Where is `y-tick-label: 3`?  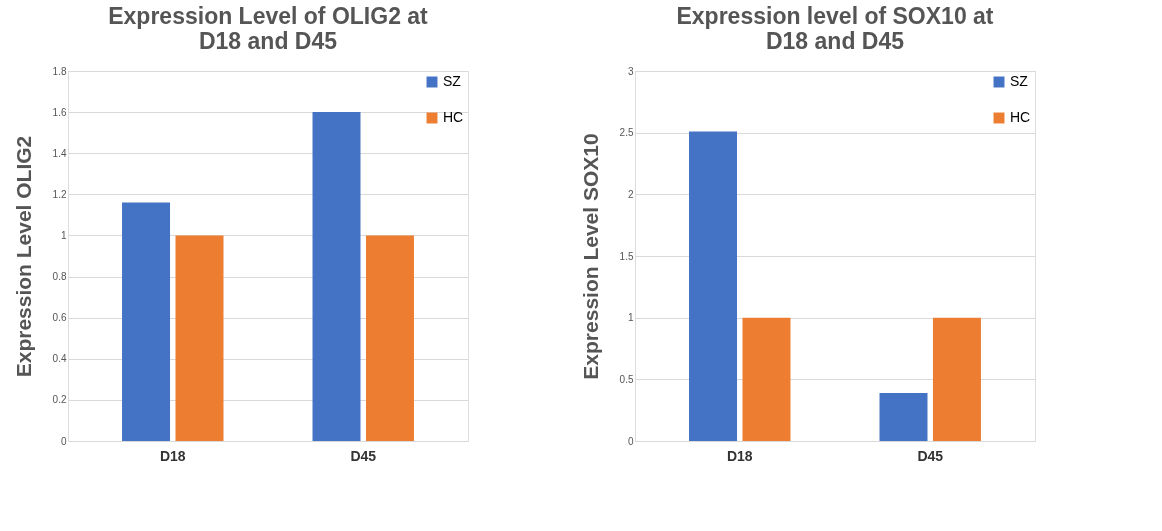 y-tick-label: 3 is located at coordinates (630, 71).